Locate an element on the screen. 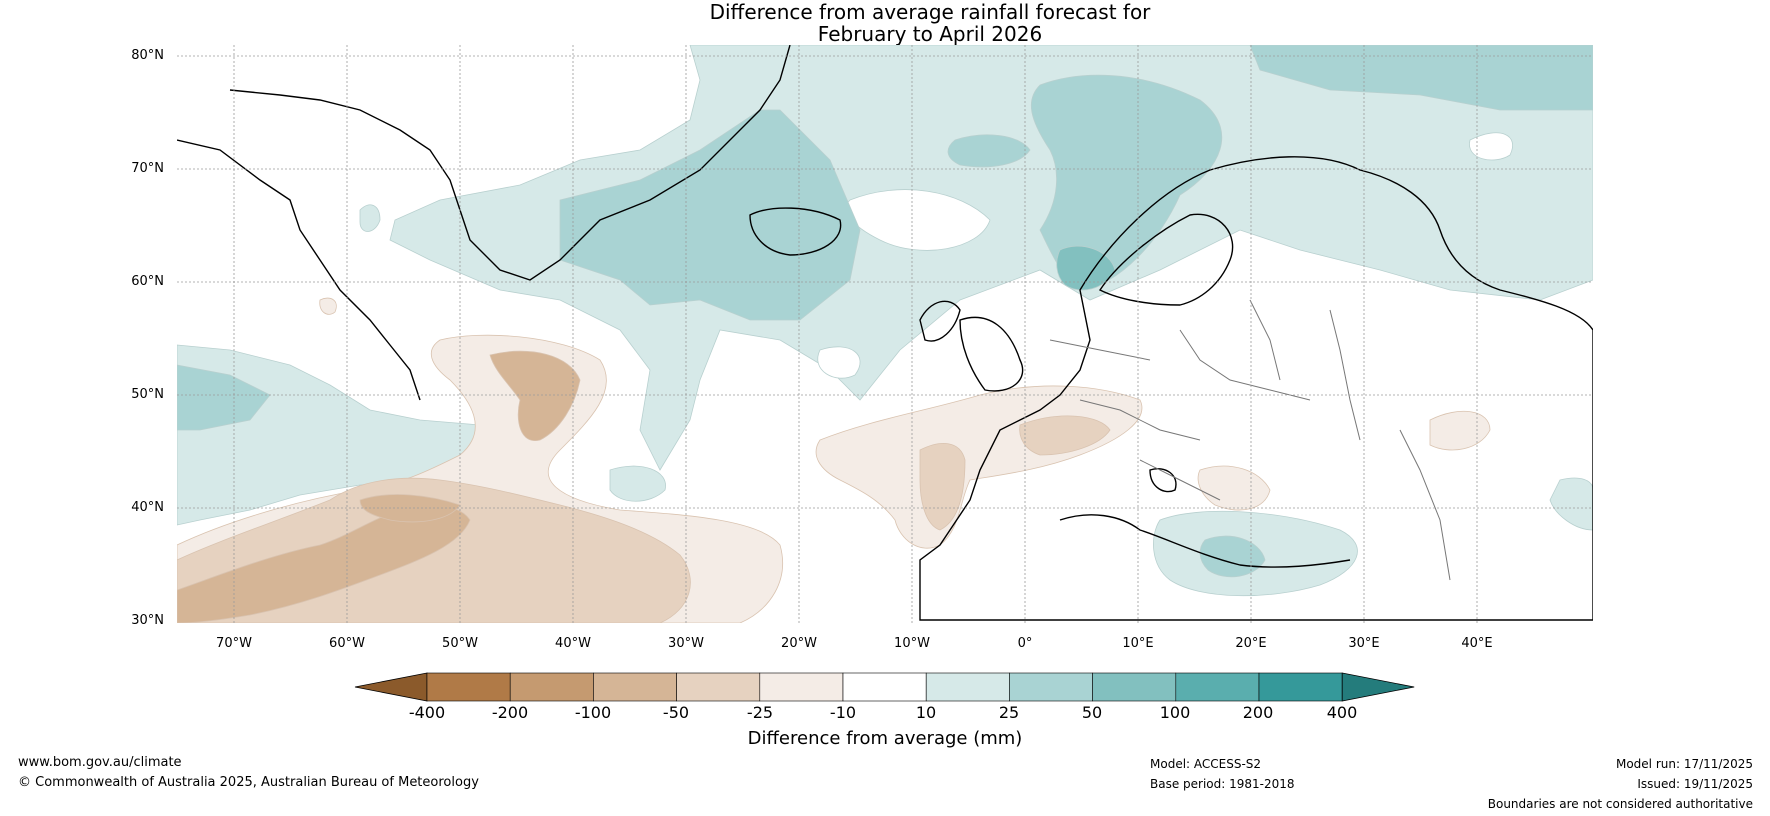  lon-label: 20°E is located at coordinates (1251, 643).